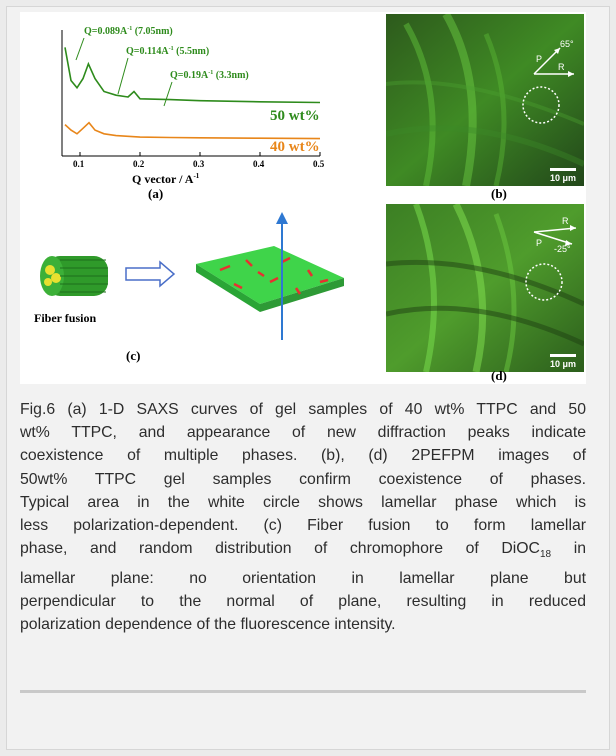  I want to click on x-tick-label: 0.4, so click(259, 164).